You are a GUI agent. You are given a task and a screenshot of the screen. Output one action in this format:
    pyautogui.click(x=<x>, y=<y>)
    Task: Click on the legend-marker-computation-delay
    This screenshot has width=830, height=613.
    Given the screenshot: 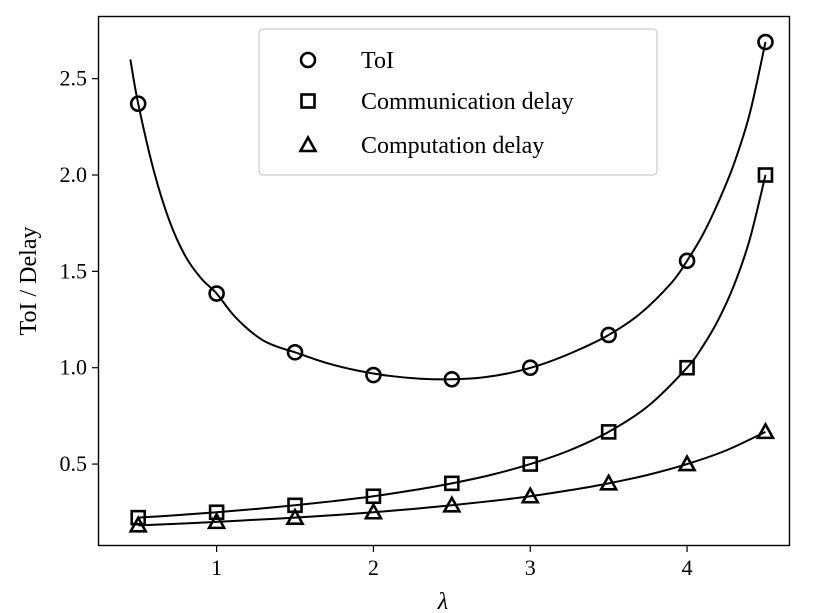 What is the action you would take?
    pyautogui.click(x=308, y=143)
    